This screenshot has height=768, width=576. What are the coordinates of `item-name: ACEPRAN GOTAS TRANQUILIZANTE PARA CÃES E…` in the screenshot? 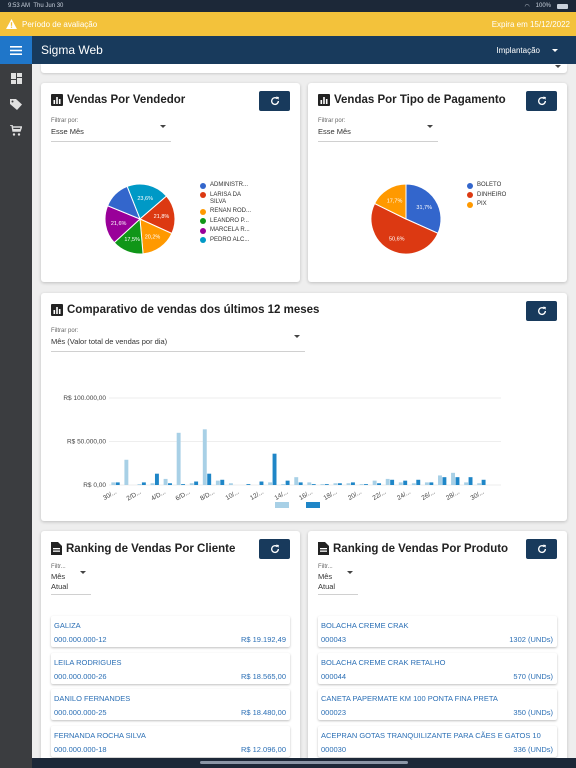 It's located at (431, 735).